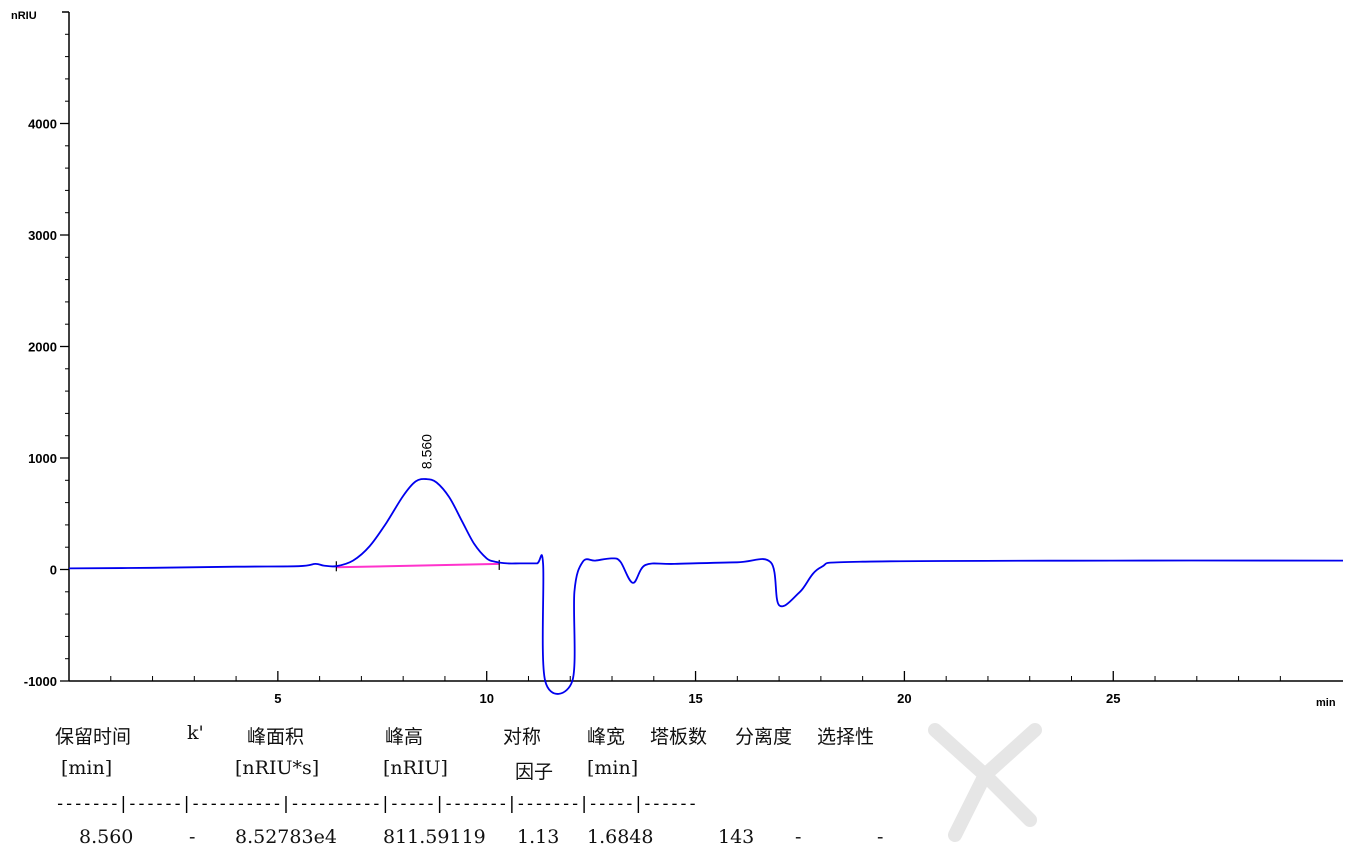 The height and width of the screenshot is (854, 1355). Describe the element at coordinates (93, 737) in the screenshot. I see `header-retention-time: 保留时间` at that location.